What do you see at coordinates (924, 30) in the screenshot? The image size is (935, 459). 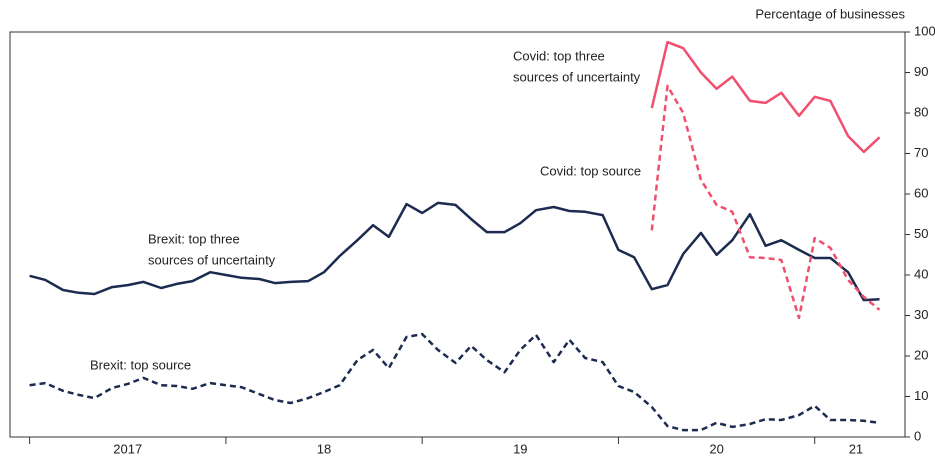 I see `y-tick-label: 100` at bounding box center [924, 30].